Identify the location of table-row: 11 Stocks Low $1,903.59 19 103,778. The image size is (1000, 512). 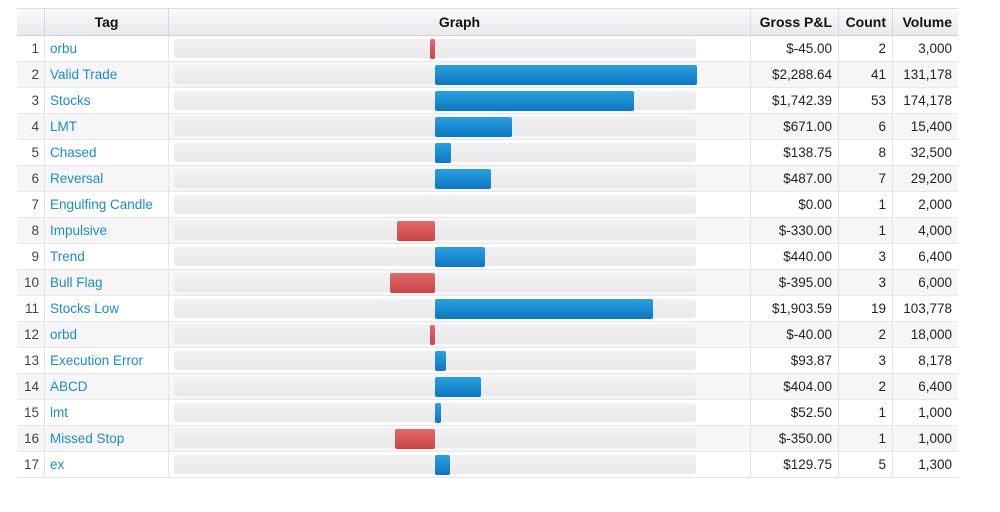
(487, 309).